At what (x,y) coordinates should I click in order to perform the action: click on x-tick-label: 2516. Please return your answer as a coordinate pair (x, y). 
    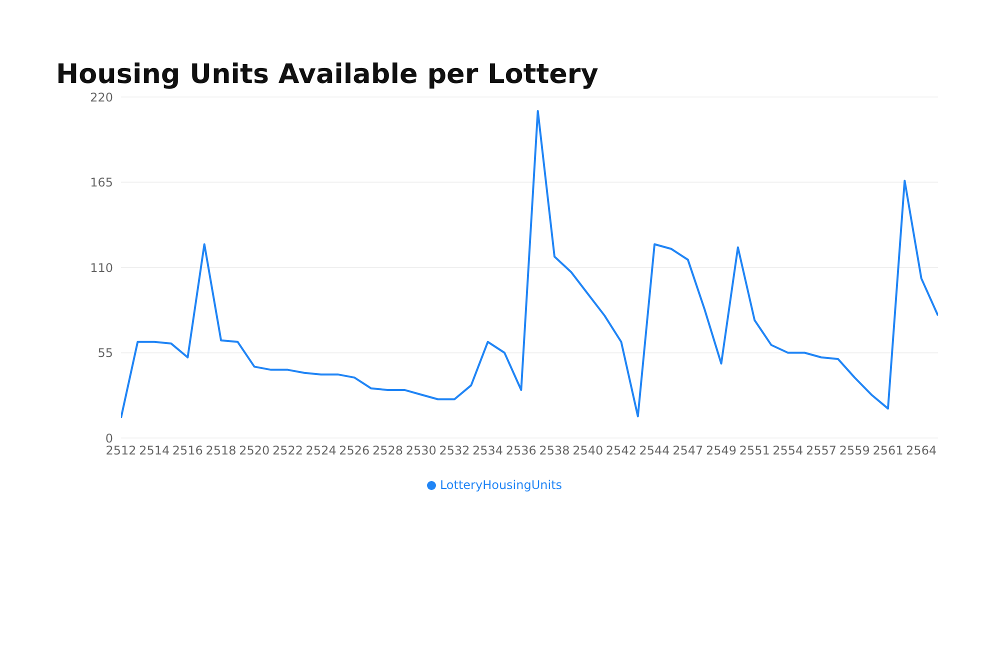
    Looking at the image, I should click on (187, 451).